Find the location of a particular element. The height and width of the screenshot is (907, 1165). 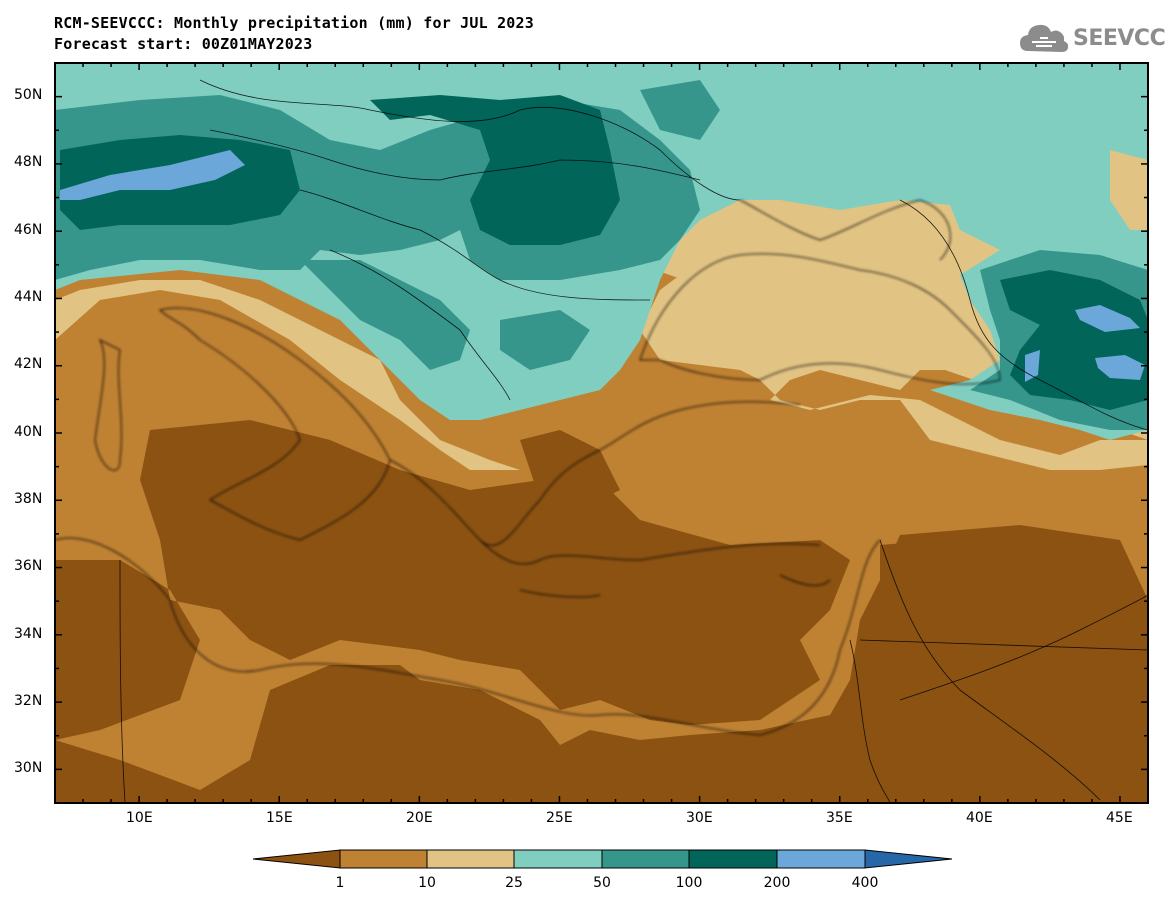

colorbar-right-arrow is located at coordinates (908, 859).